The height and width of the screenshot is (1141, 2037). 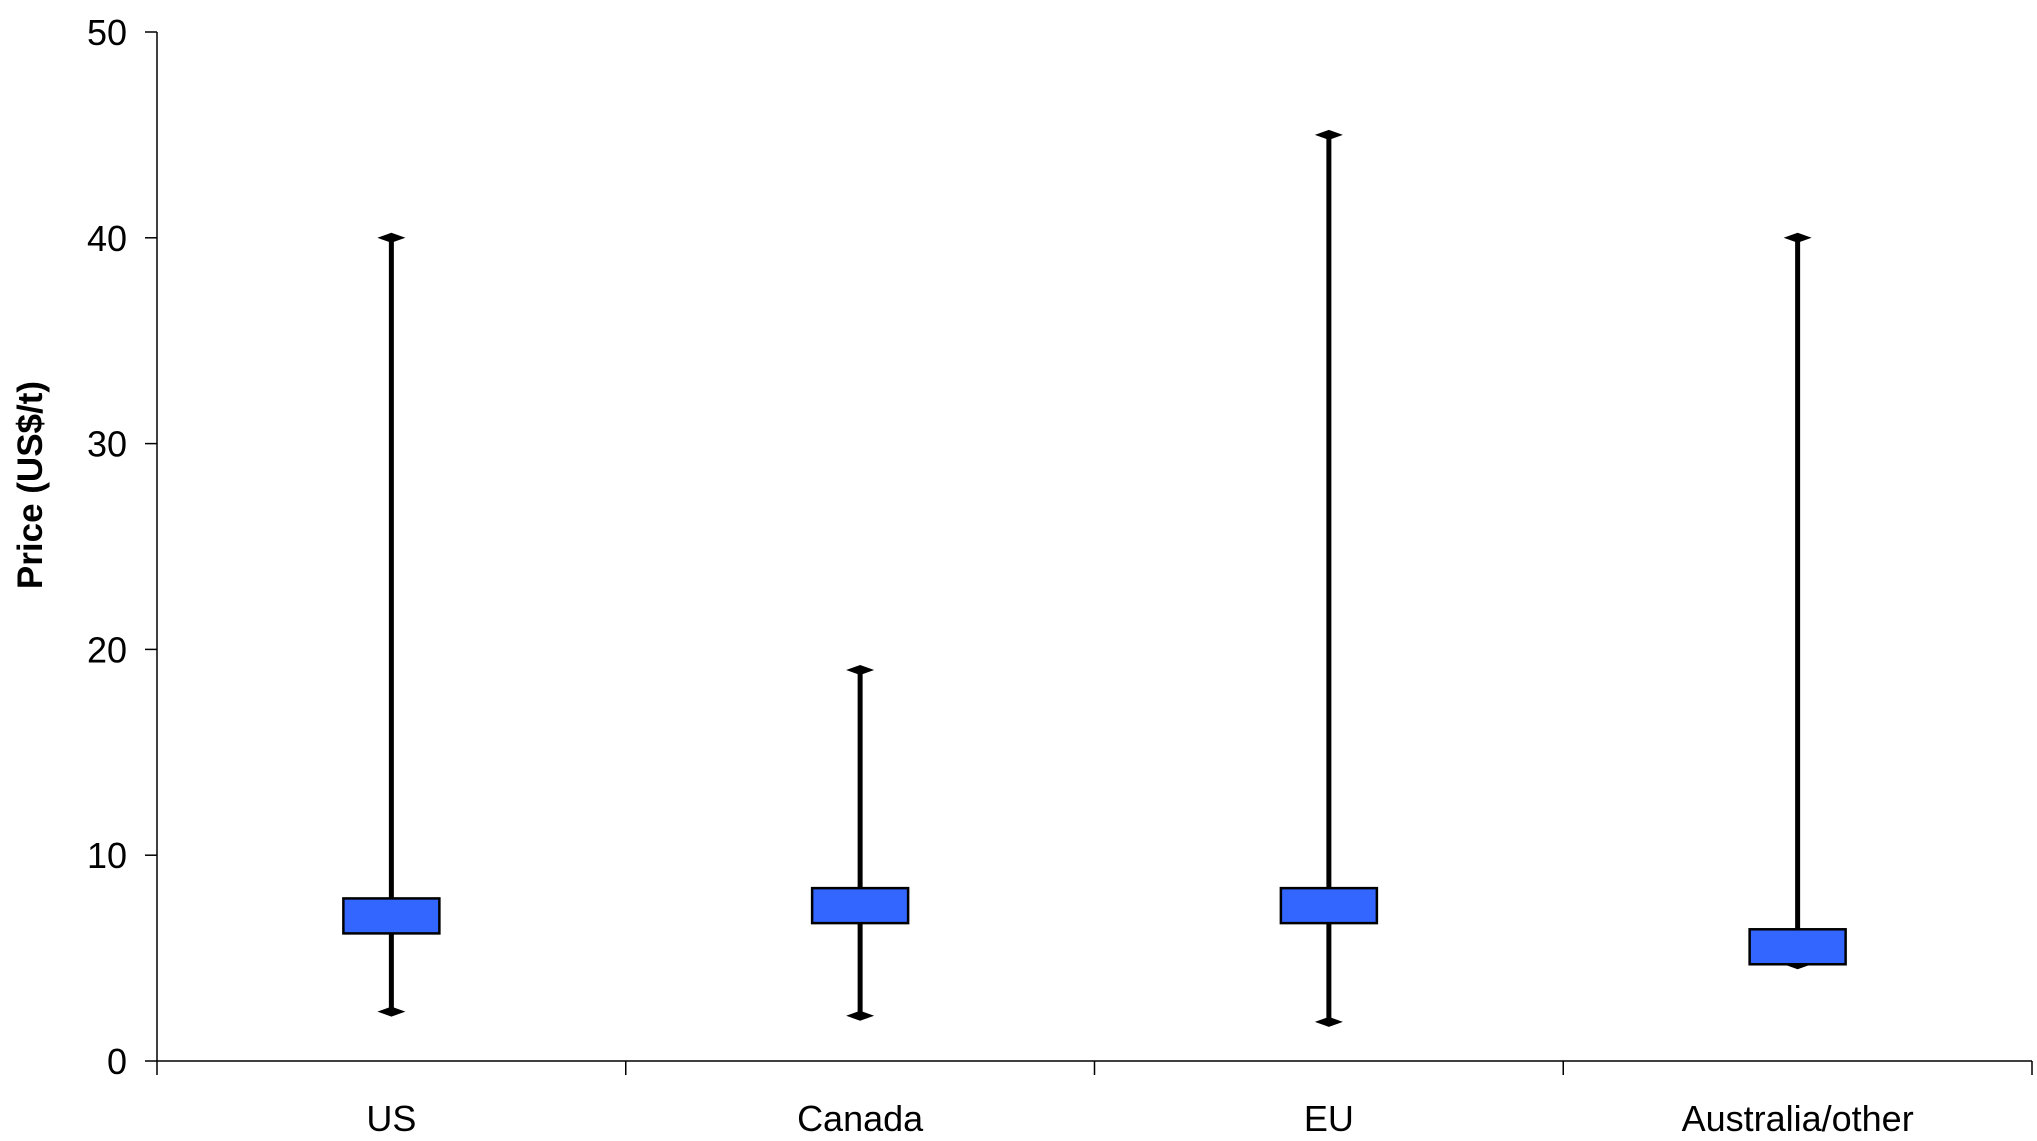 What do you see at coordinates (107, 649) in the screenshot?
I see `y-tick-label: 20` at bounding box center [107, 649].